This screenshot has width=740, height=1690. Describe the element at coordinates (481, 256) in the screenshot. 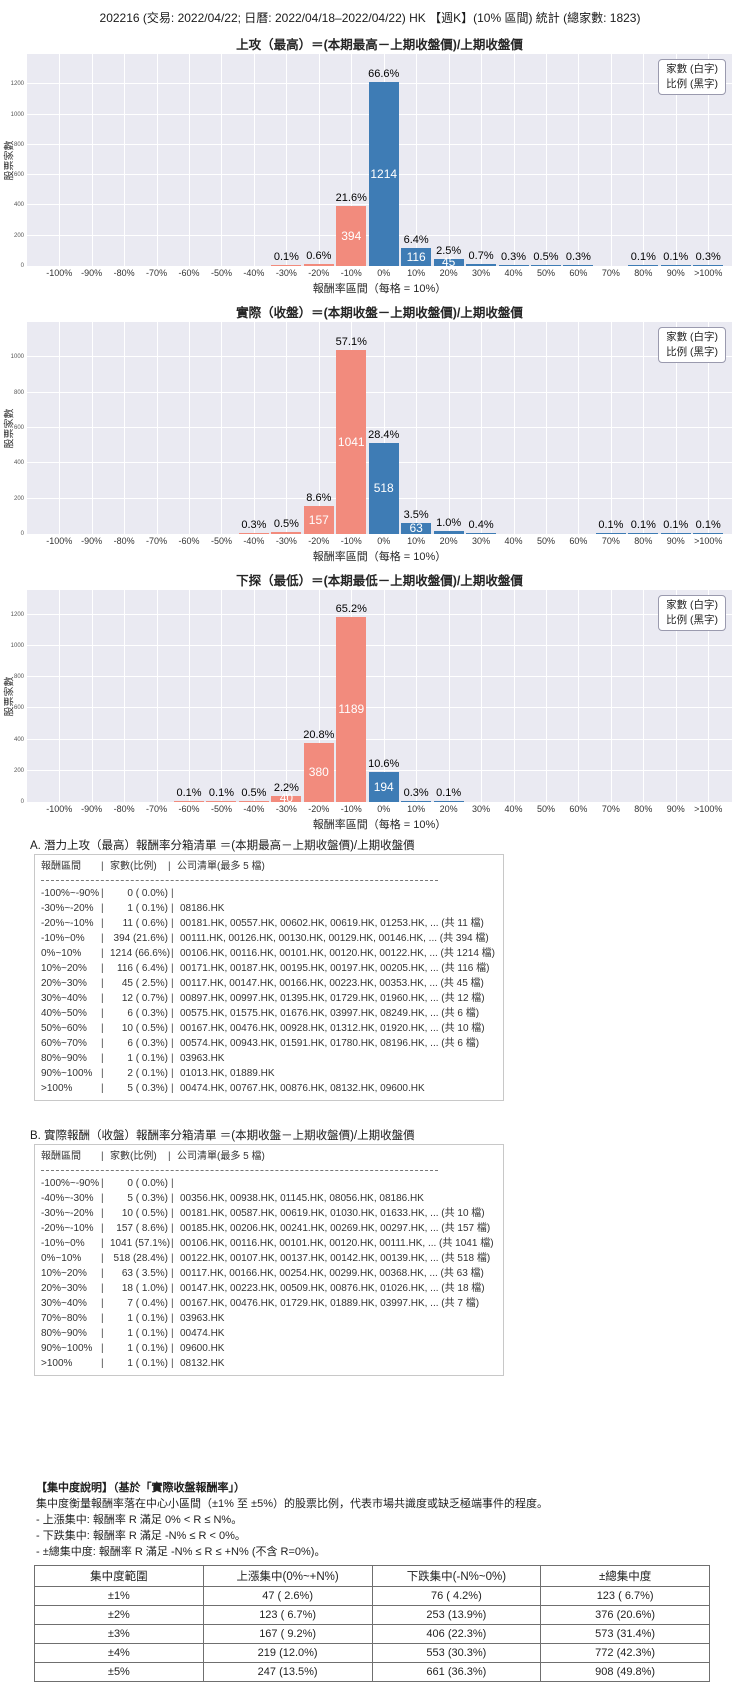

I see `bar-percent-label: 0.7%` at that location.